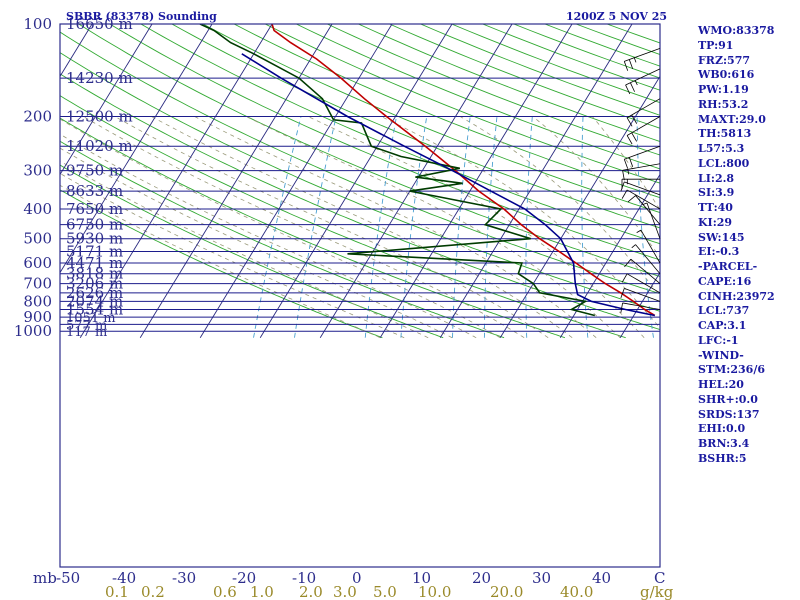 The height and width of the screenshot is (600, 800). Describe the element at coordinates (304, 578) in the screenshot. I see `temperature-tick-label: -10` at that location.